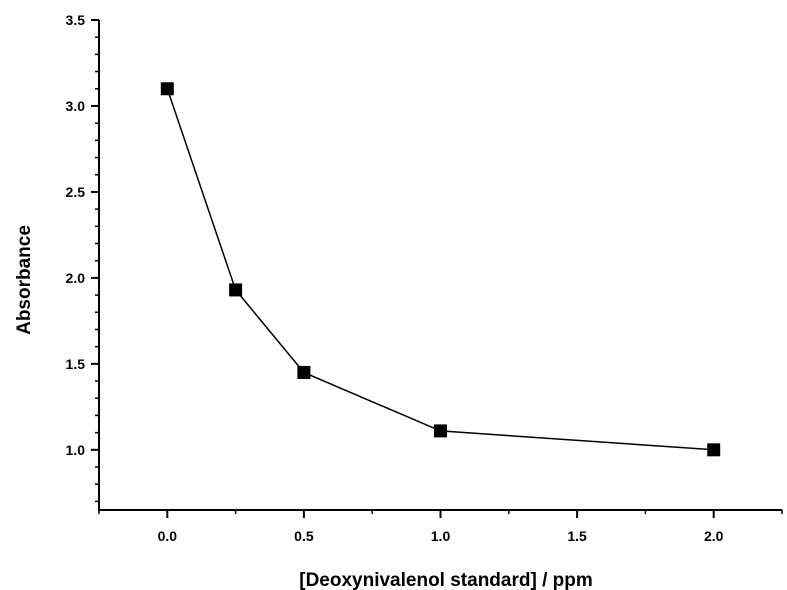 The height and width of the screenshot is (590, 787). What do you see at coordinates (76, 364) in the screenshot?
I see `y-tick-label: 1.5` at bounding box center [76, 364].